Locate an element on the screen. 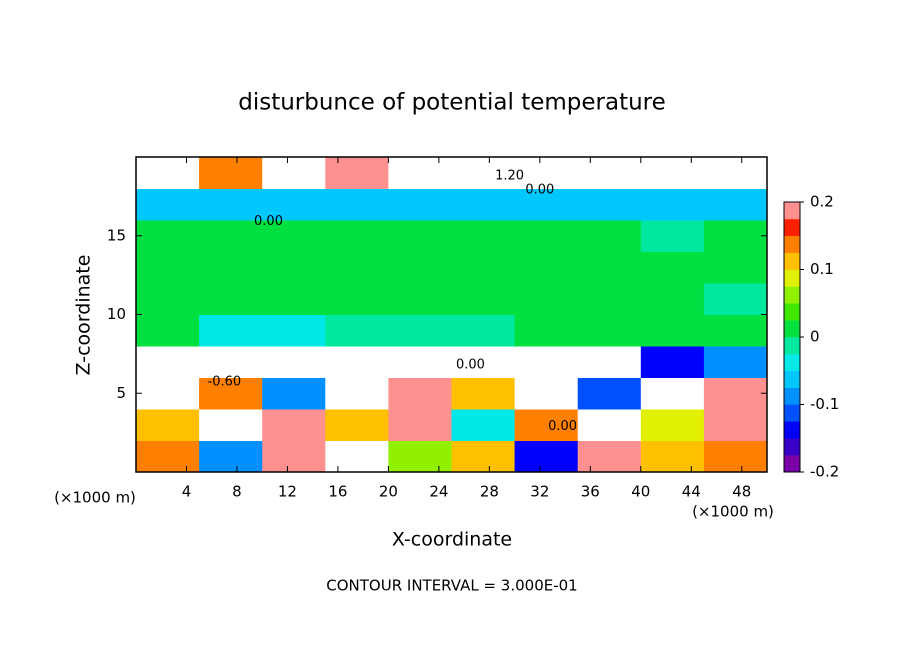  x-tick-label: 44 is located at coordinates (691, 492).